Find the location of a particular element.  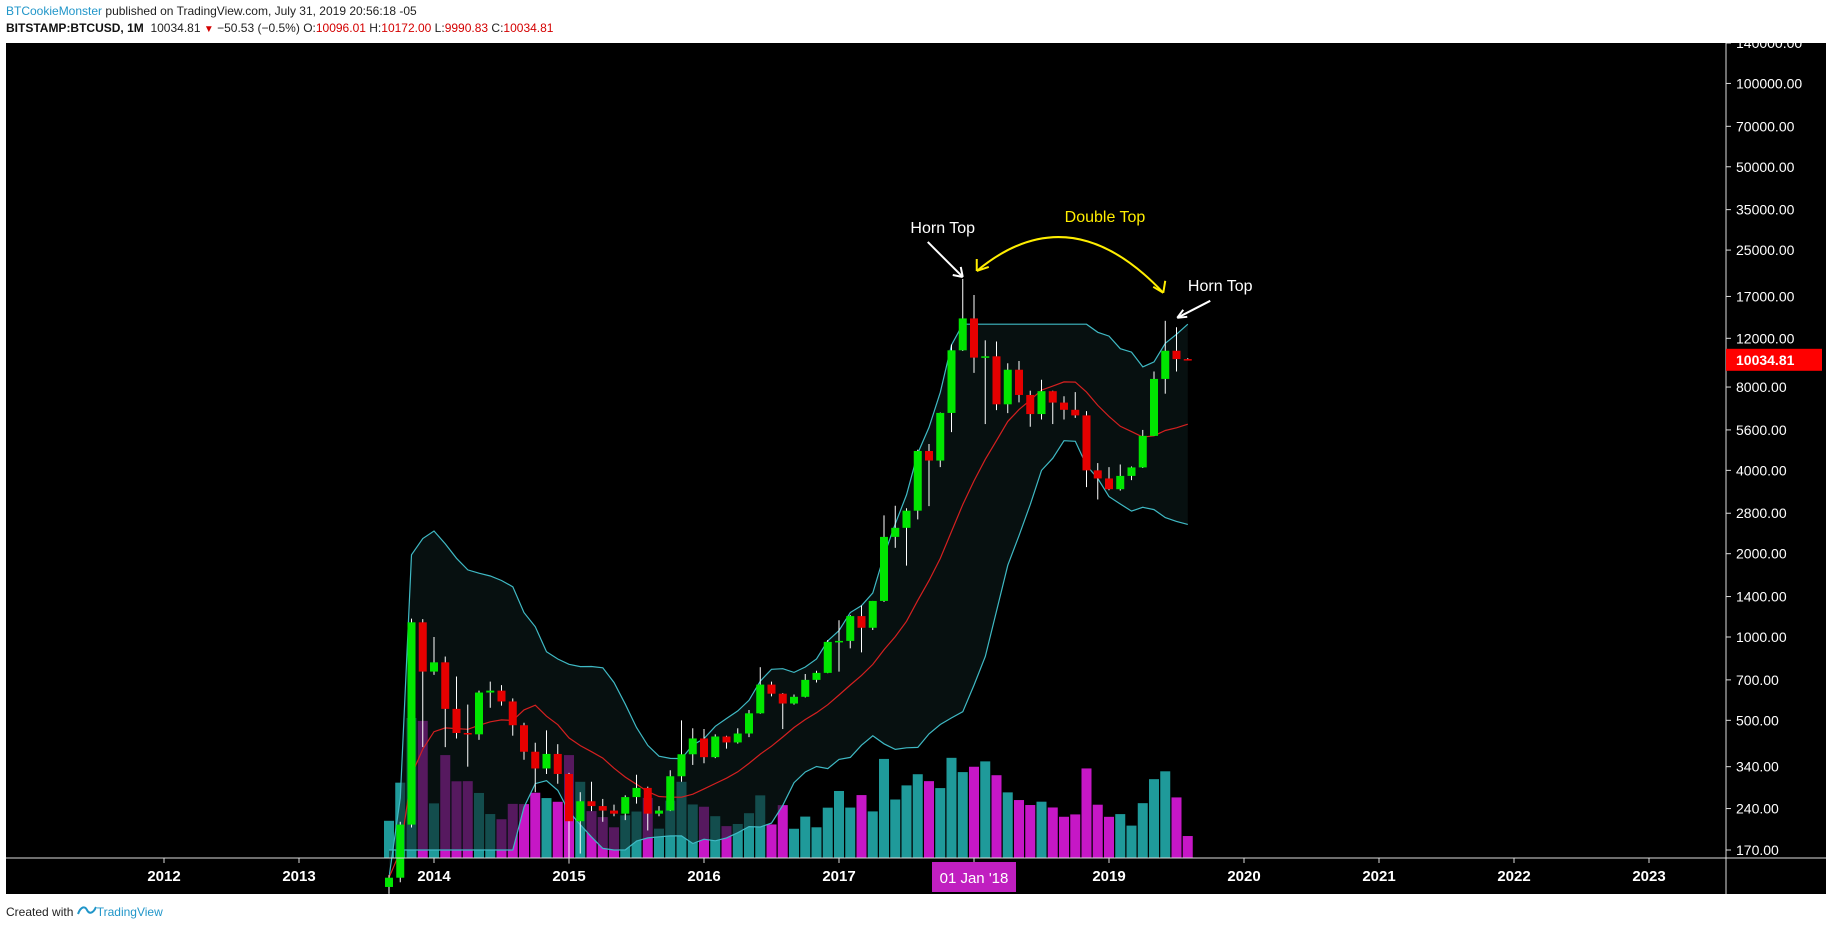

x-tick-label: 2012 is located at coordinates (163, 876).